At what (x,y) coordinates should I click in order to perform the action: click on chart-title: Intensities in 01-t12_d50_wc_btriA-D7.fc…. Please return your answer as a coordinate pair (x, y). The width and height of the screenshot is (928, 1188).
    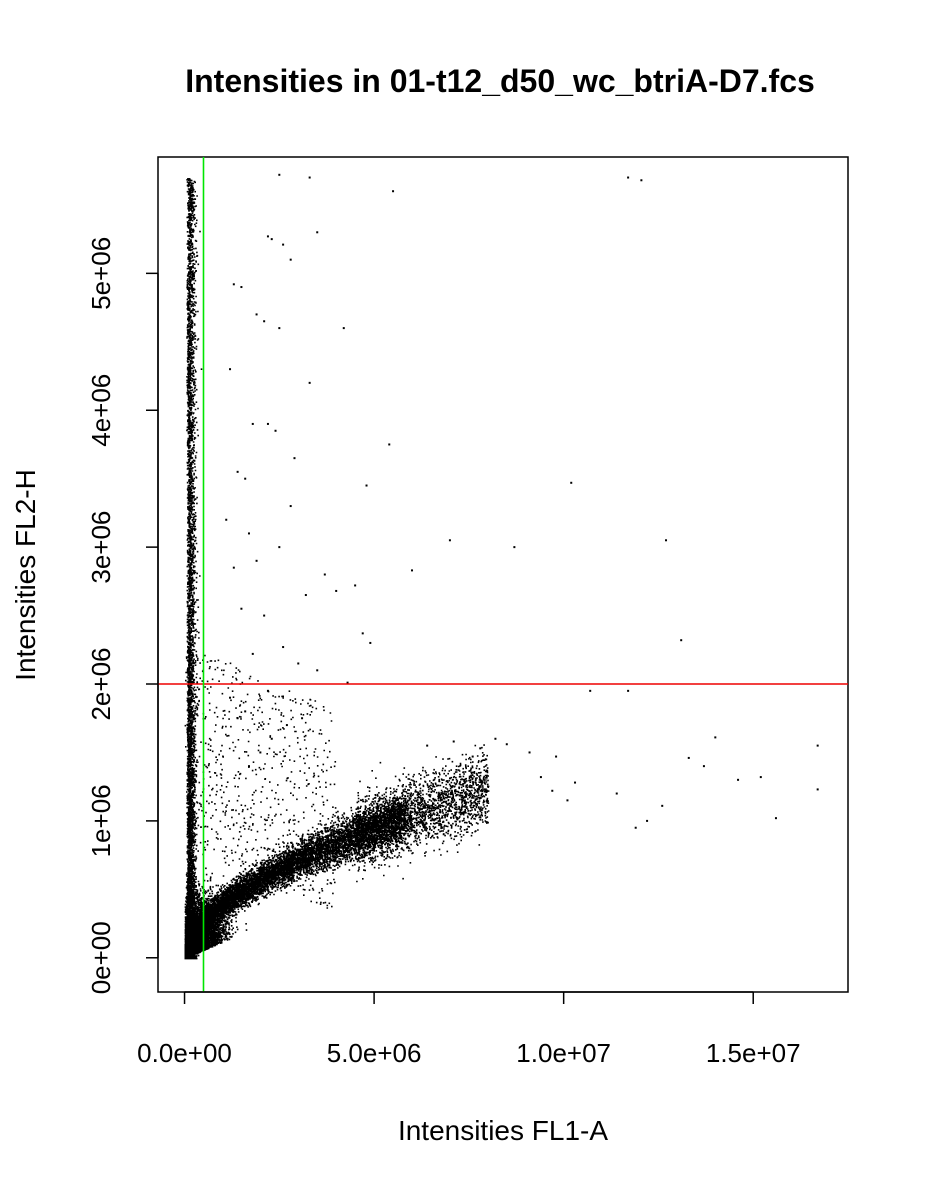
    Looking at the image, I should click on (500, 81).